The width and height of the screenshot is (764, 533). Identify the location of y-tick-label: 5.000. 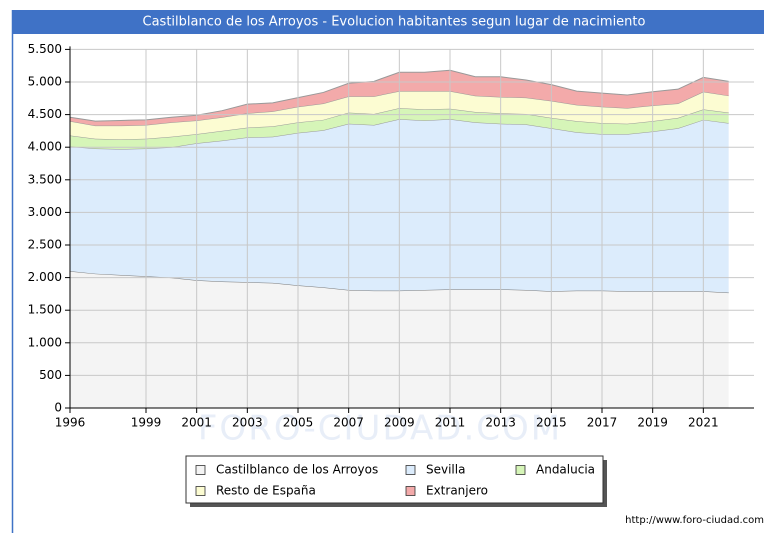
(45, 82).